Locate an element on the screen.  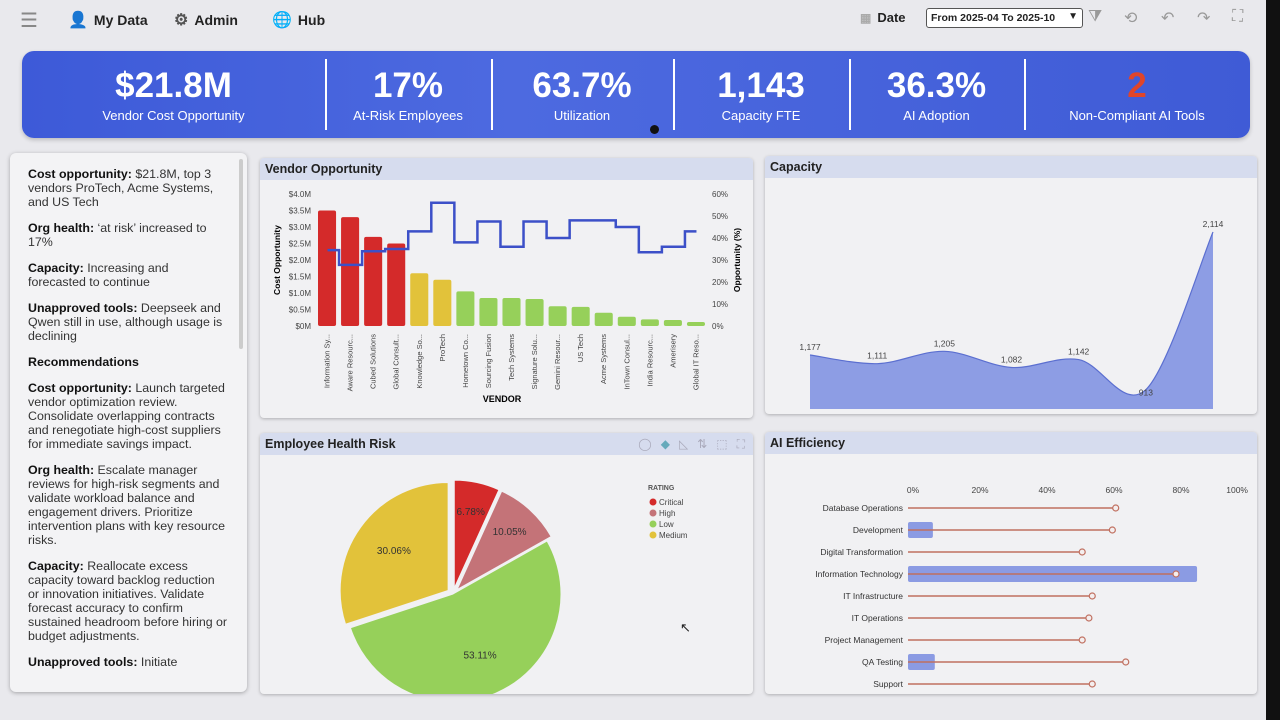
data-label: 1,111 is located at coordinates (877, 356).